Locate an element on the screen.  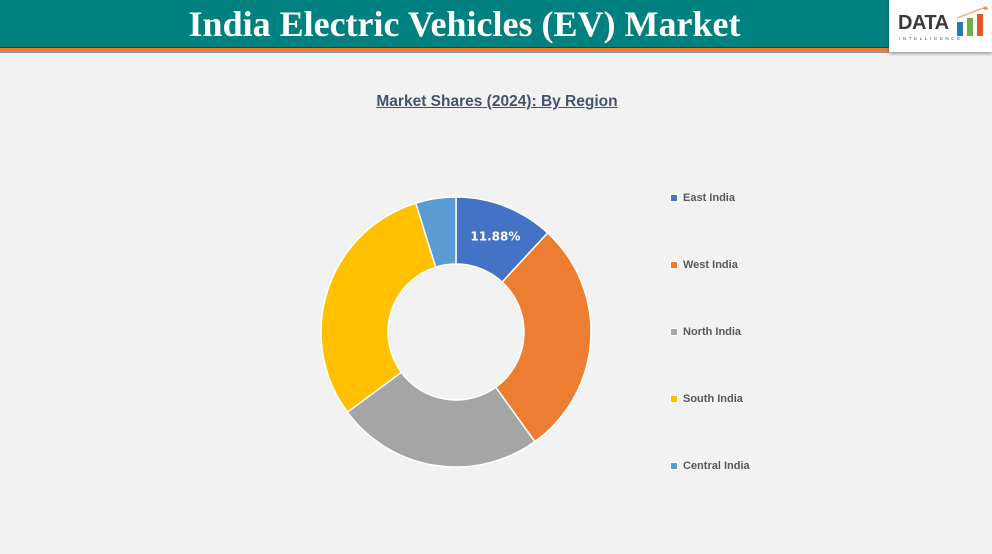
bar-chart-logo-icon is located at coordinates (972, 21).